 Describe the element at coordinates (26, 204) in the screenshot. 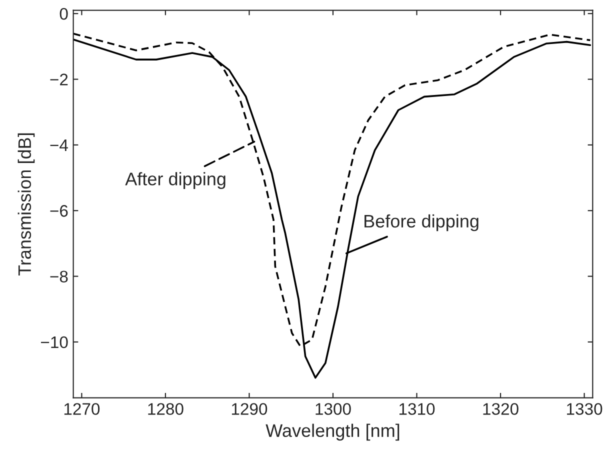

I see `y-axis-title: Transmission [dB]` at that location.